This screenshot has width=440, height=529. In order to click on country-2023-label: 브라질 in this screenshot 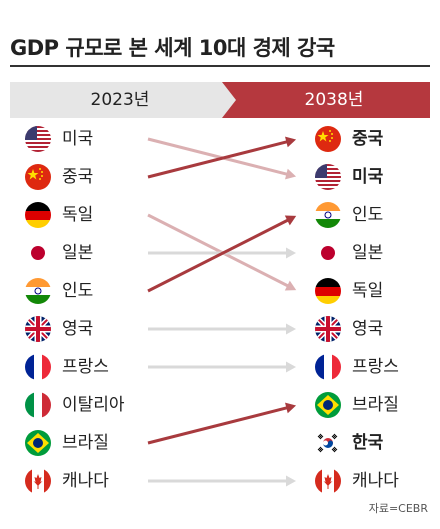, I will do `click(85, 443)`.